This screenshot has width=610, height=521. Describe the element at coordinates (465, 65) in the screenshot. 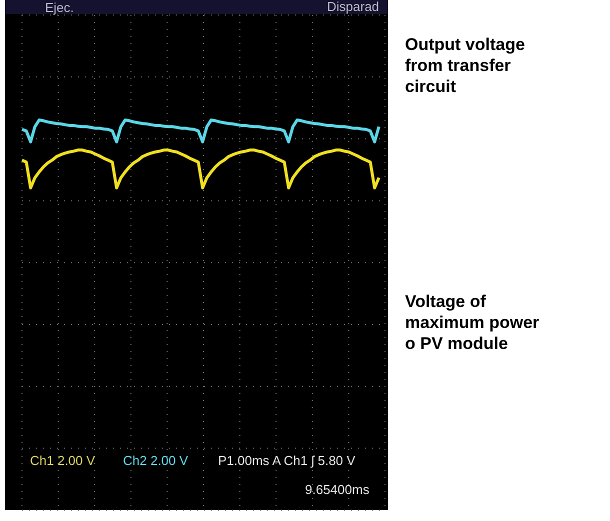

I see `text: Output voltage from transfer circuit` at that location.